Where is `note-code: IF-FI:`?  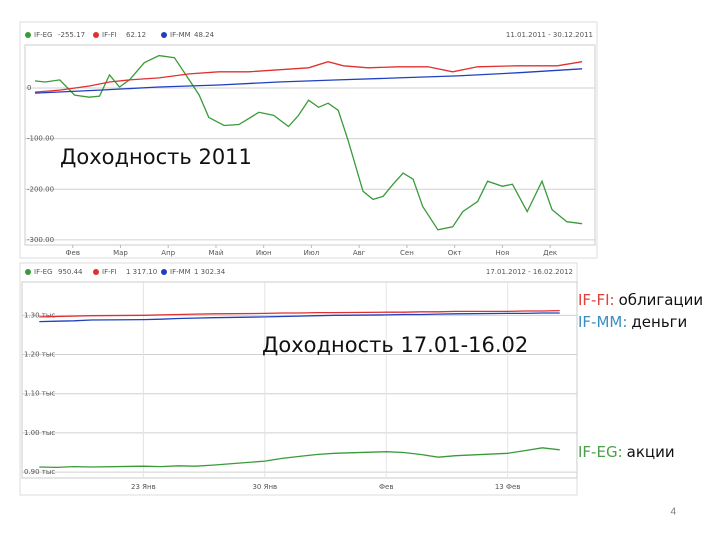 note-code: IF-FI: is located at coordinates (596, 300).